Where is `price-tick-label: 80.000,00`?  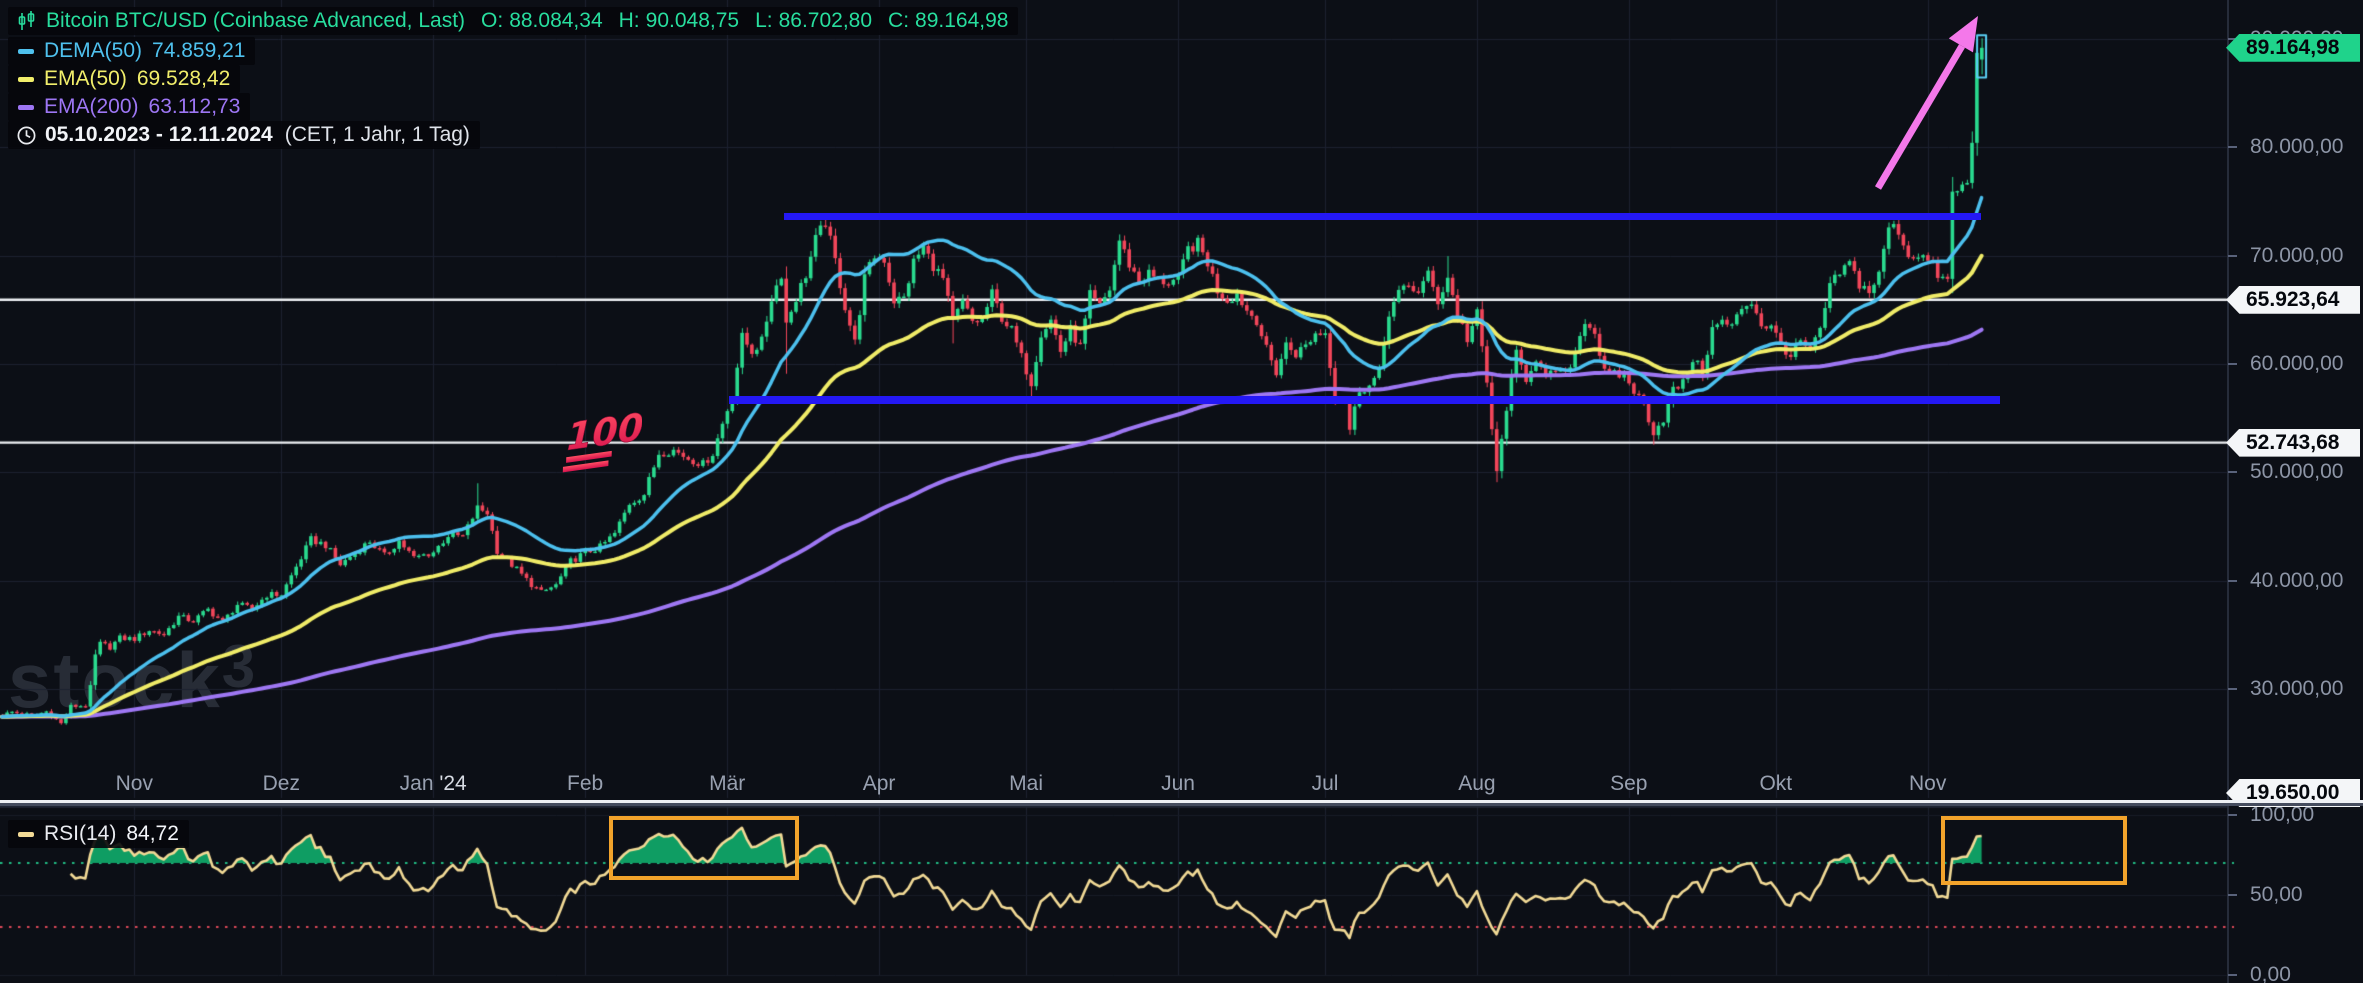 price-tick-label: 80.000,00 is located at coordinates (2297, 147).